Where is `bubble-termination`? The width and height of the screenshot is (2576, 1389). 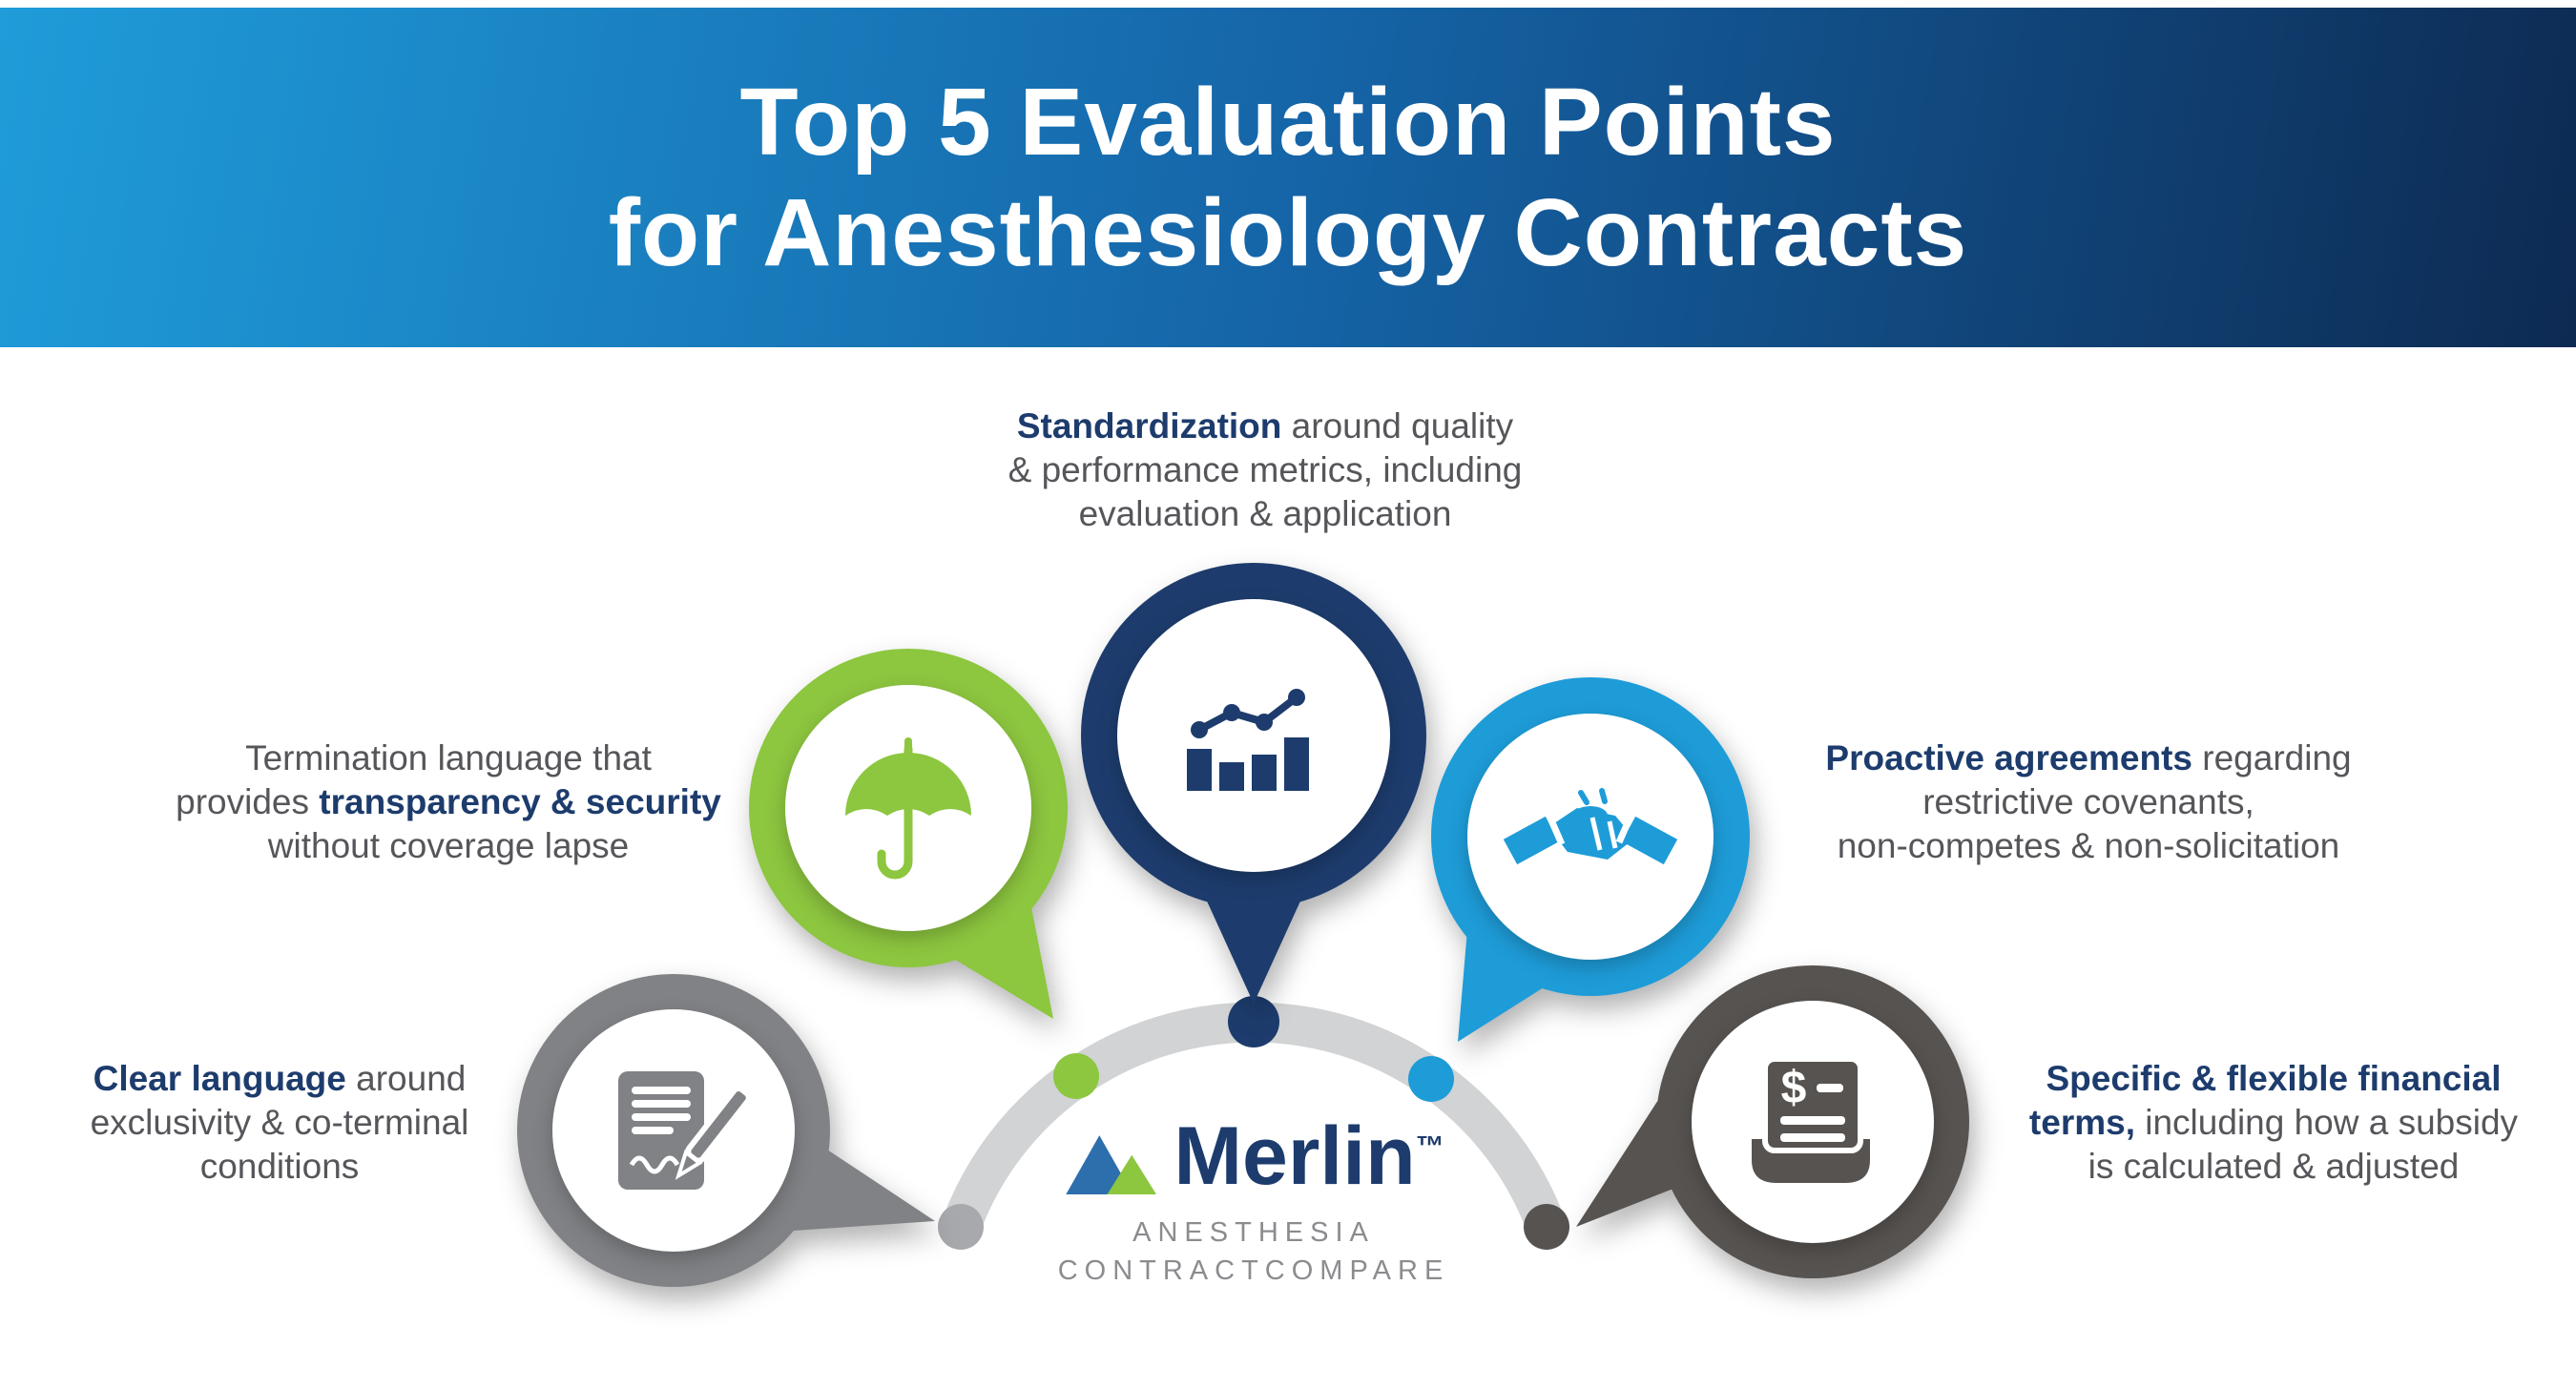 bubble-termination is located at coordinates (908, 834).